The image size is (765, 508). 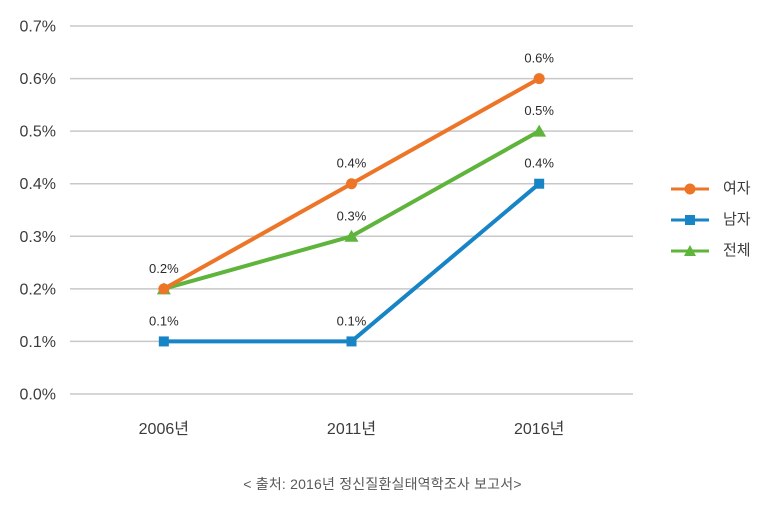 What do you see at coordinates (690, 188) in the screenshot?
I see `legend-marker-circle-icon` at bounding box center [690, 188].